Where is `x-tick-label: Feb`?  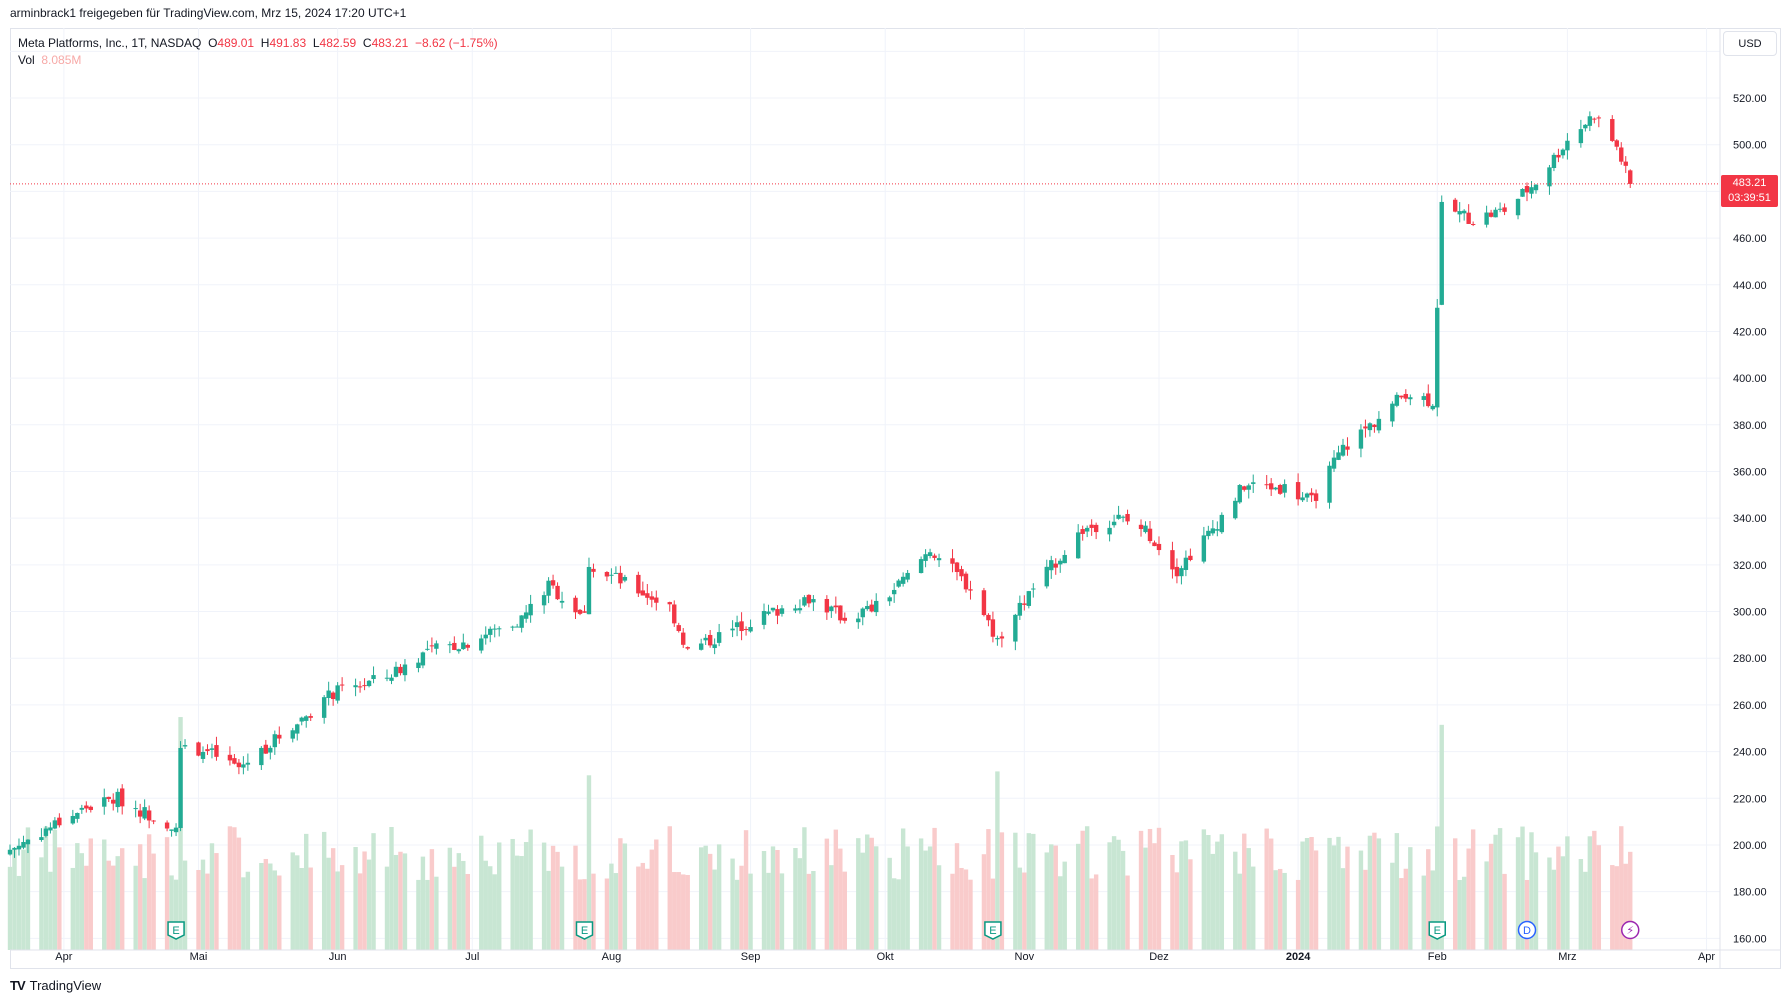
x-tick-label: Feb is located at coordinates (1437, 957).